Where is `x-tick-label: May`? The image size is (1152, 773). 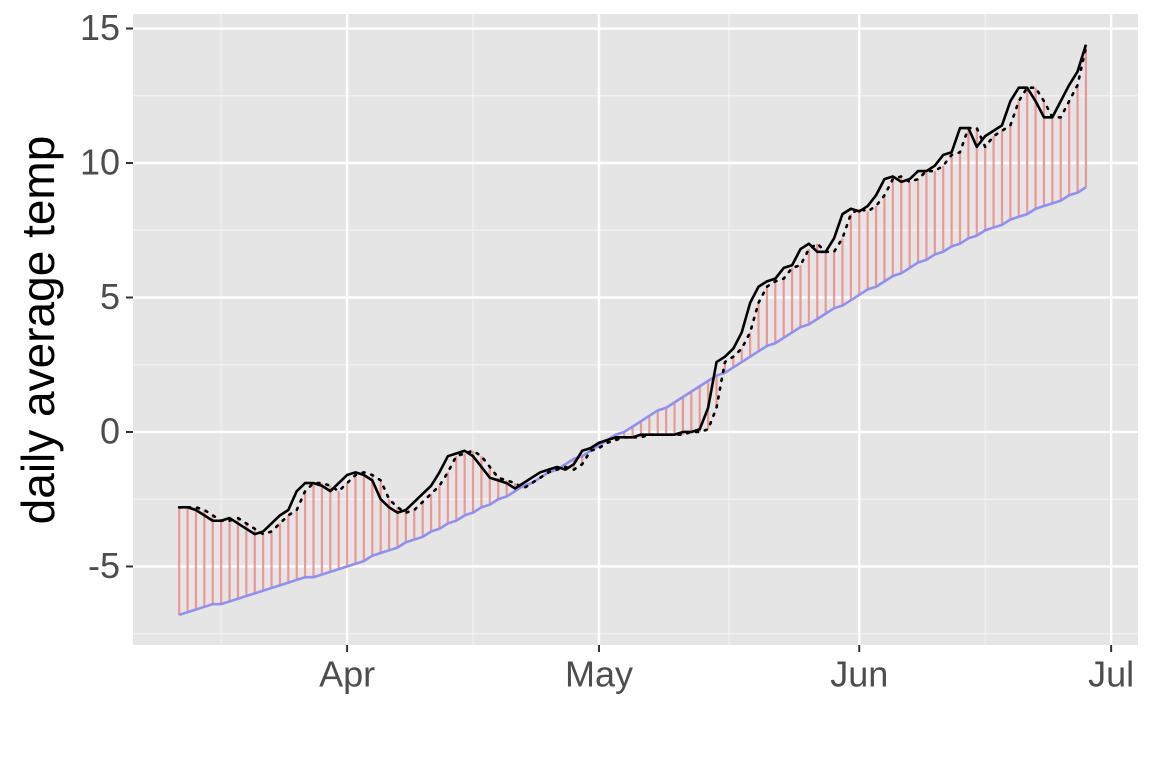 x-tick-label: May is located at coordinates (599, 674).